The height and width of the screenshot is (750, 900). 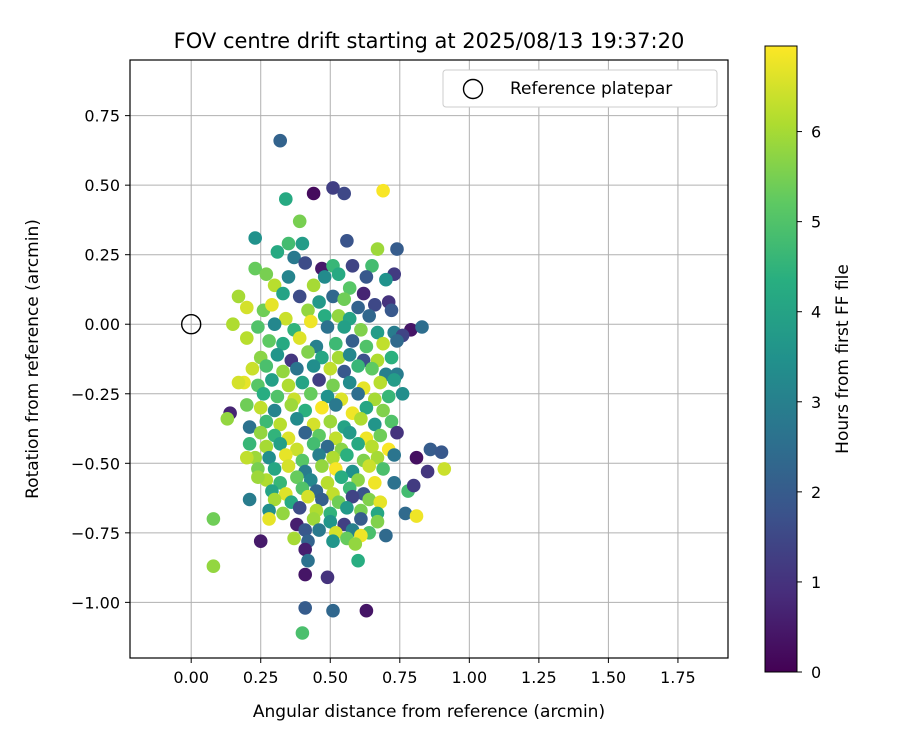 I want to click on legend: Reference platepar, so click(x=580, y=88).